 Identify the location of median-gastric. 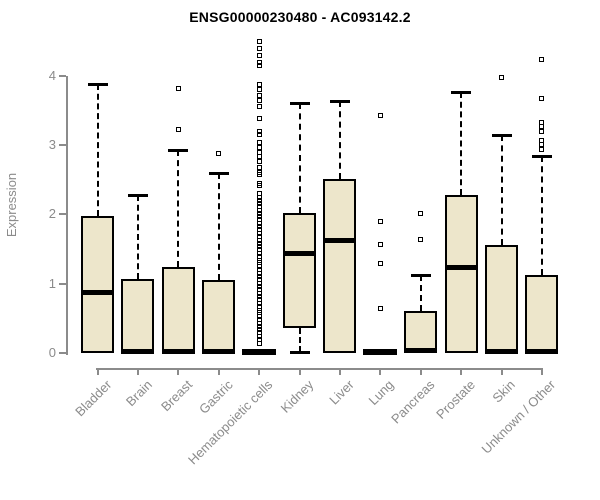
(219, 352).